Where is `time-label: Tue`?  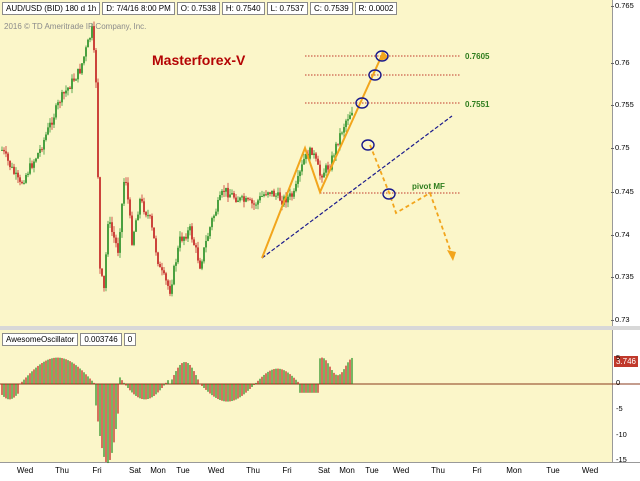
time-label: Tue is located at coordinates (553, 470).